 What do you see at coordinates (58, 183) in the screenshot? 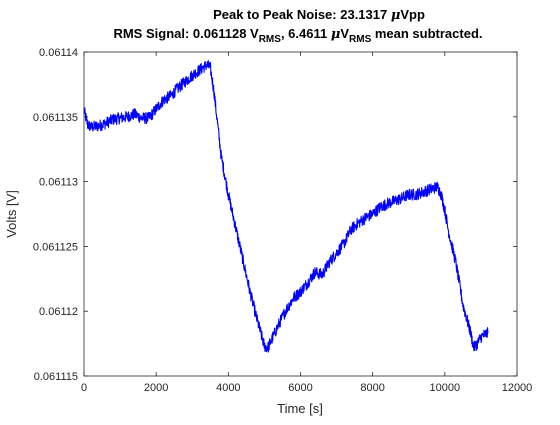
I see `y-tick-label: 0.06113` at bounding box center [58, 183].